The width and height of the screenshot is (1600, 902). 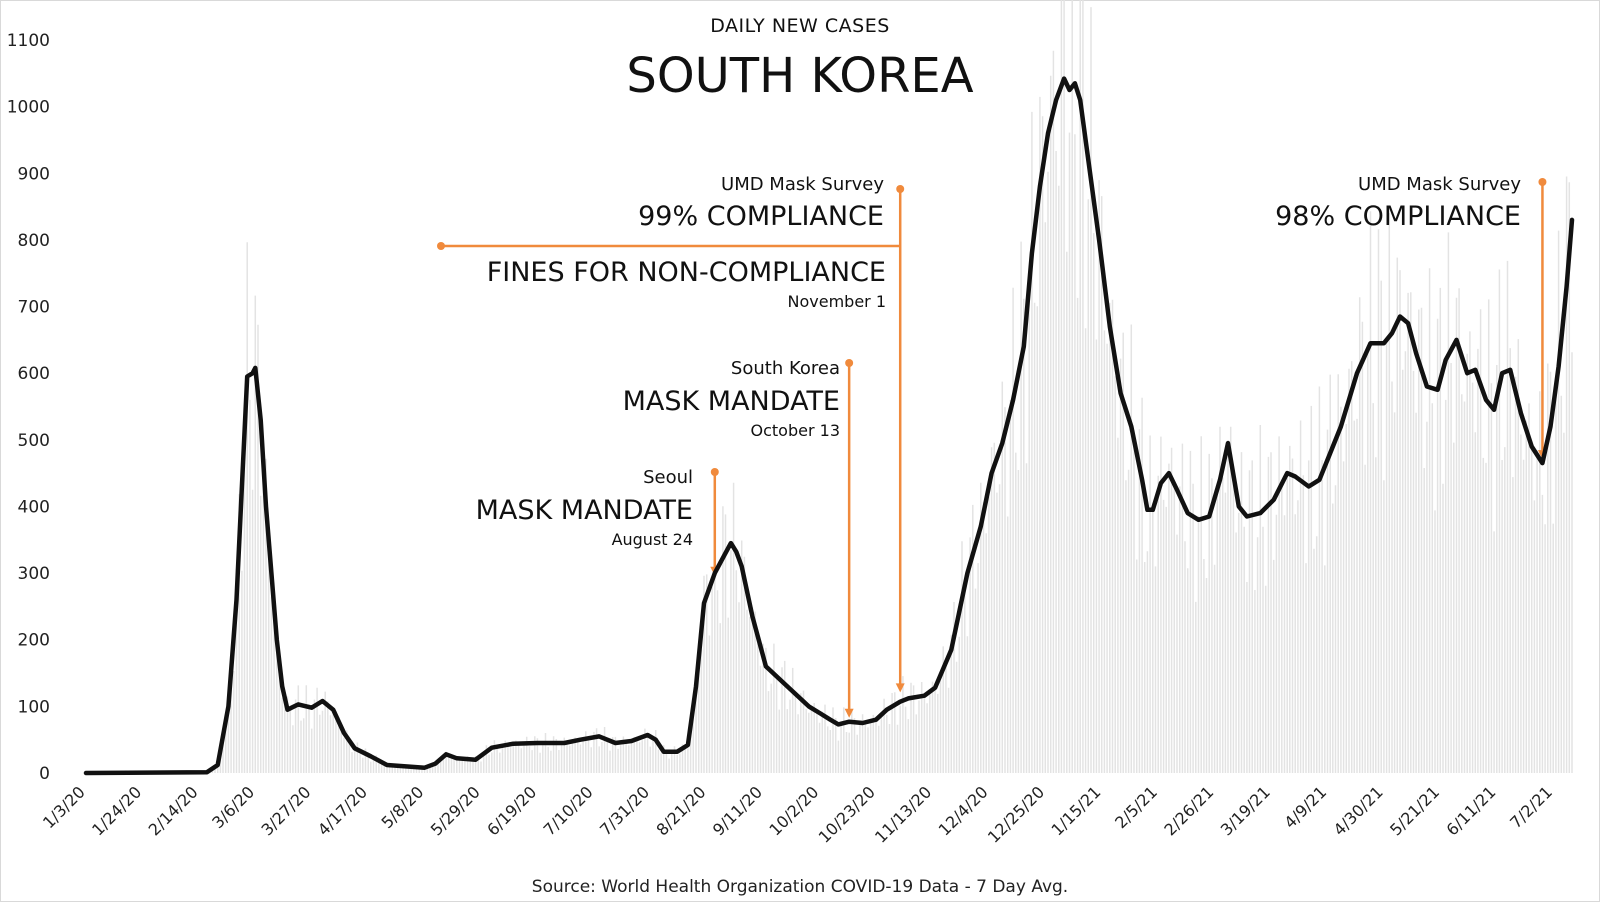 I want to click on y-tick-label: 0, so click(x=44, y=774).